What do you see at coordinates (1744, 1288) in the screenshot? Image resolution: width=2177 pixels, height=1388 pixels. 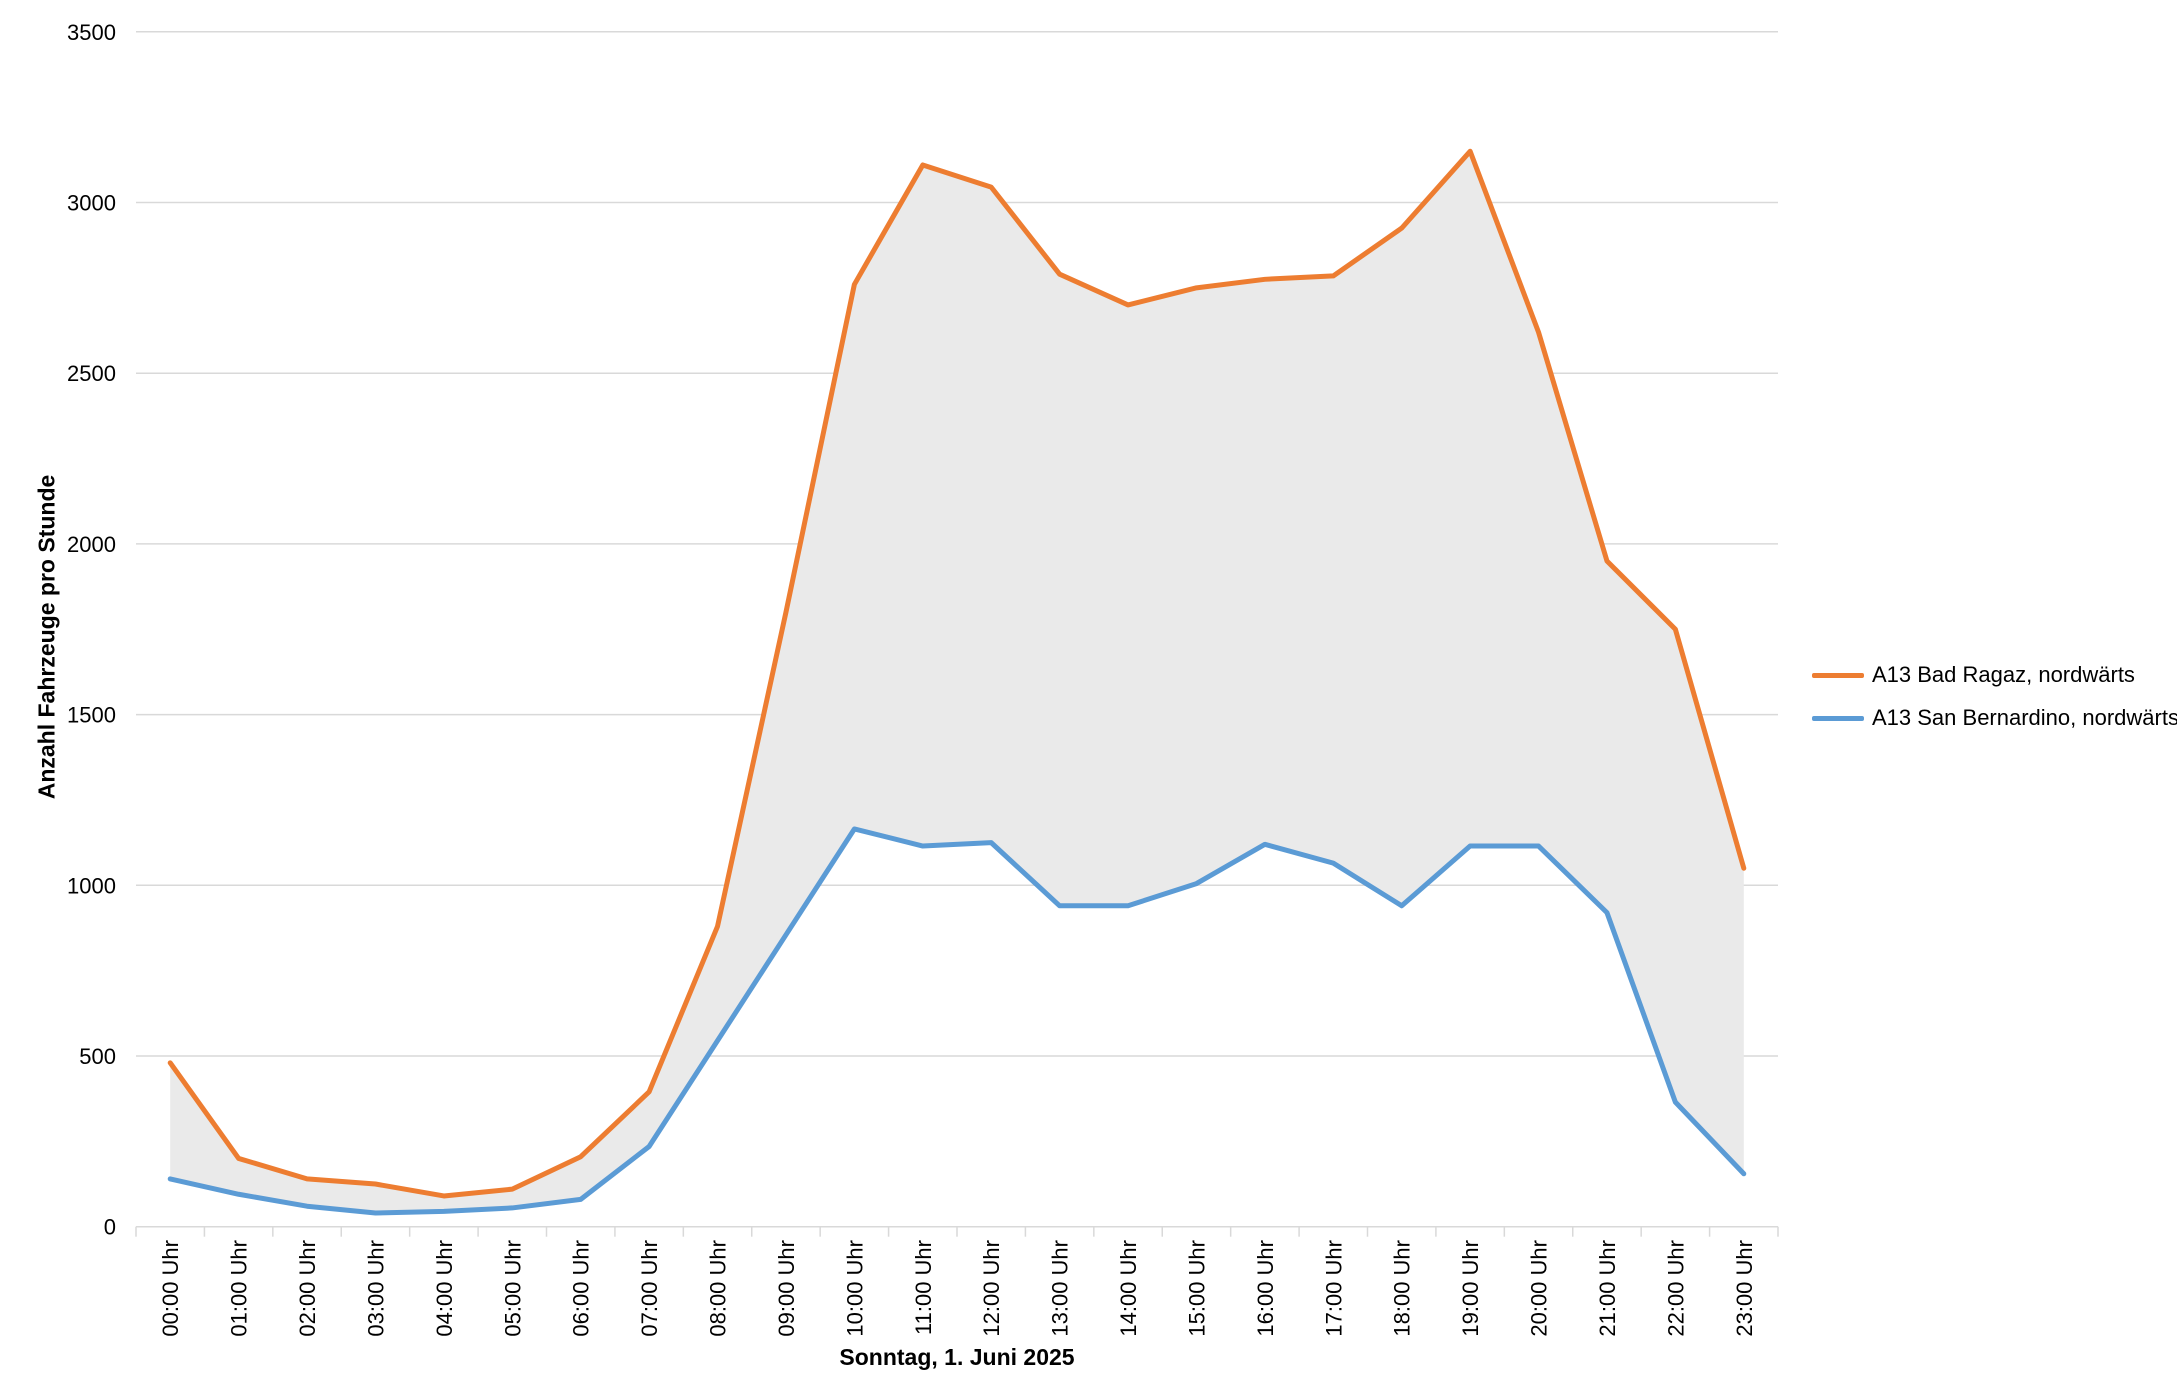 I see `x-tick-label: 23:00 Uhr` at bounding box center [1744, 1288].